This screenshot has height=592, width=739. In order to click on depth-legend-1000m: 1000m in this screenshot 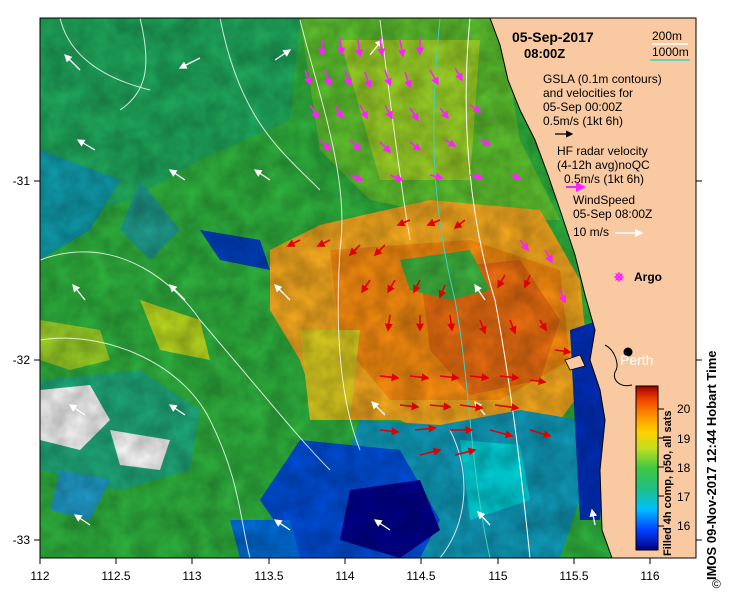, I will do `click(670, 52)`.